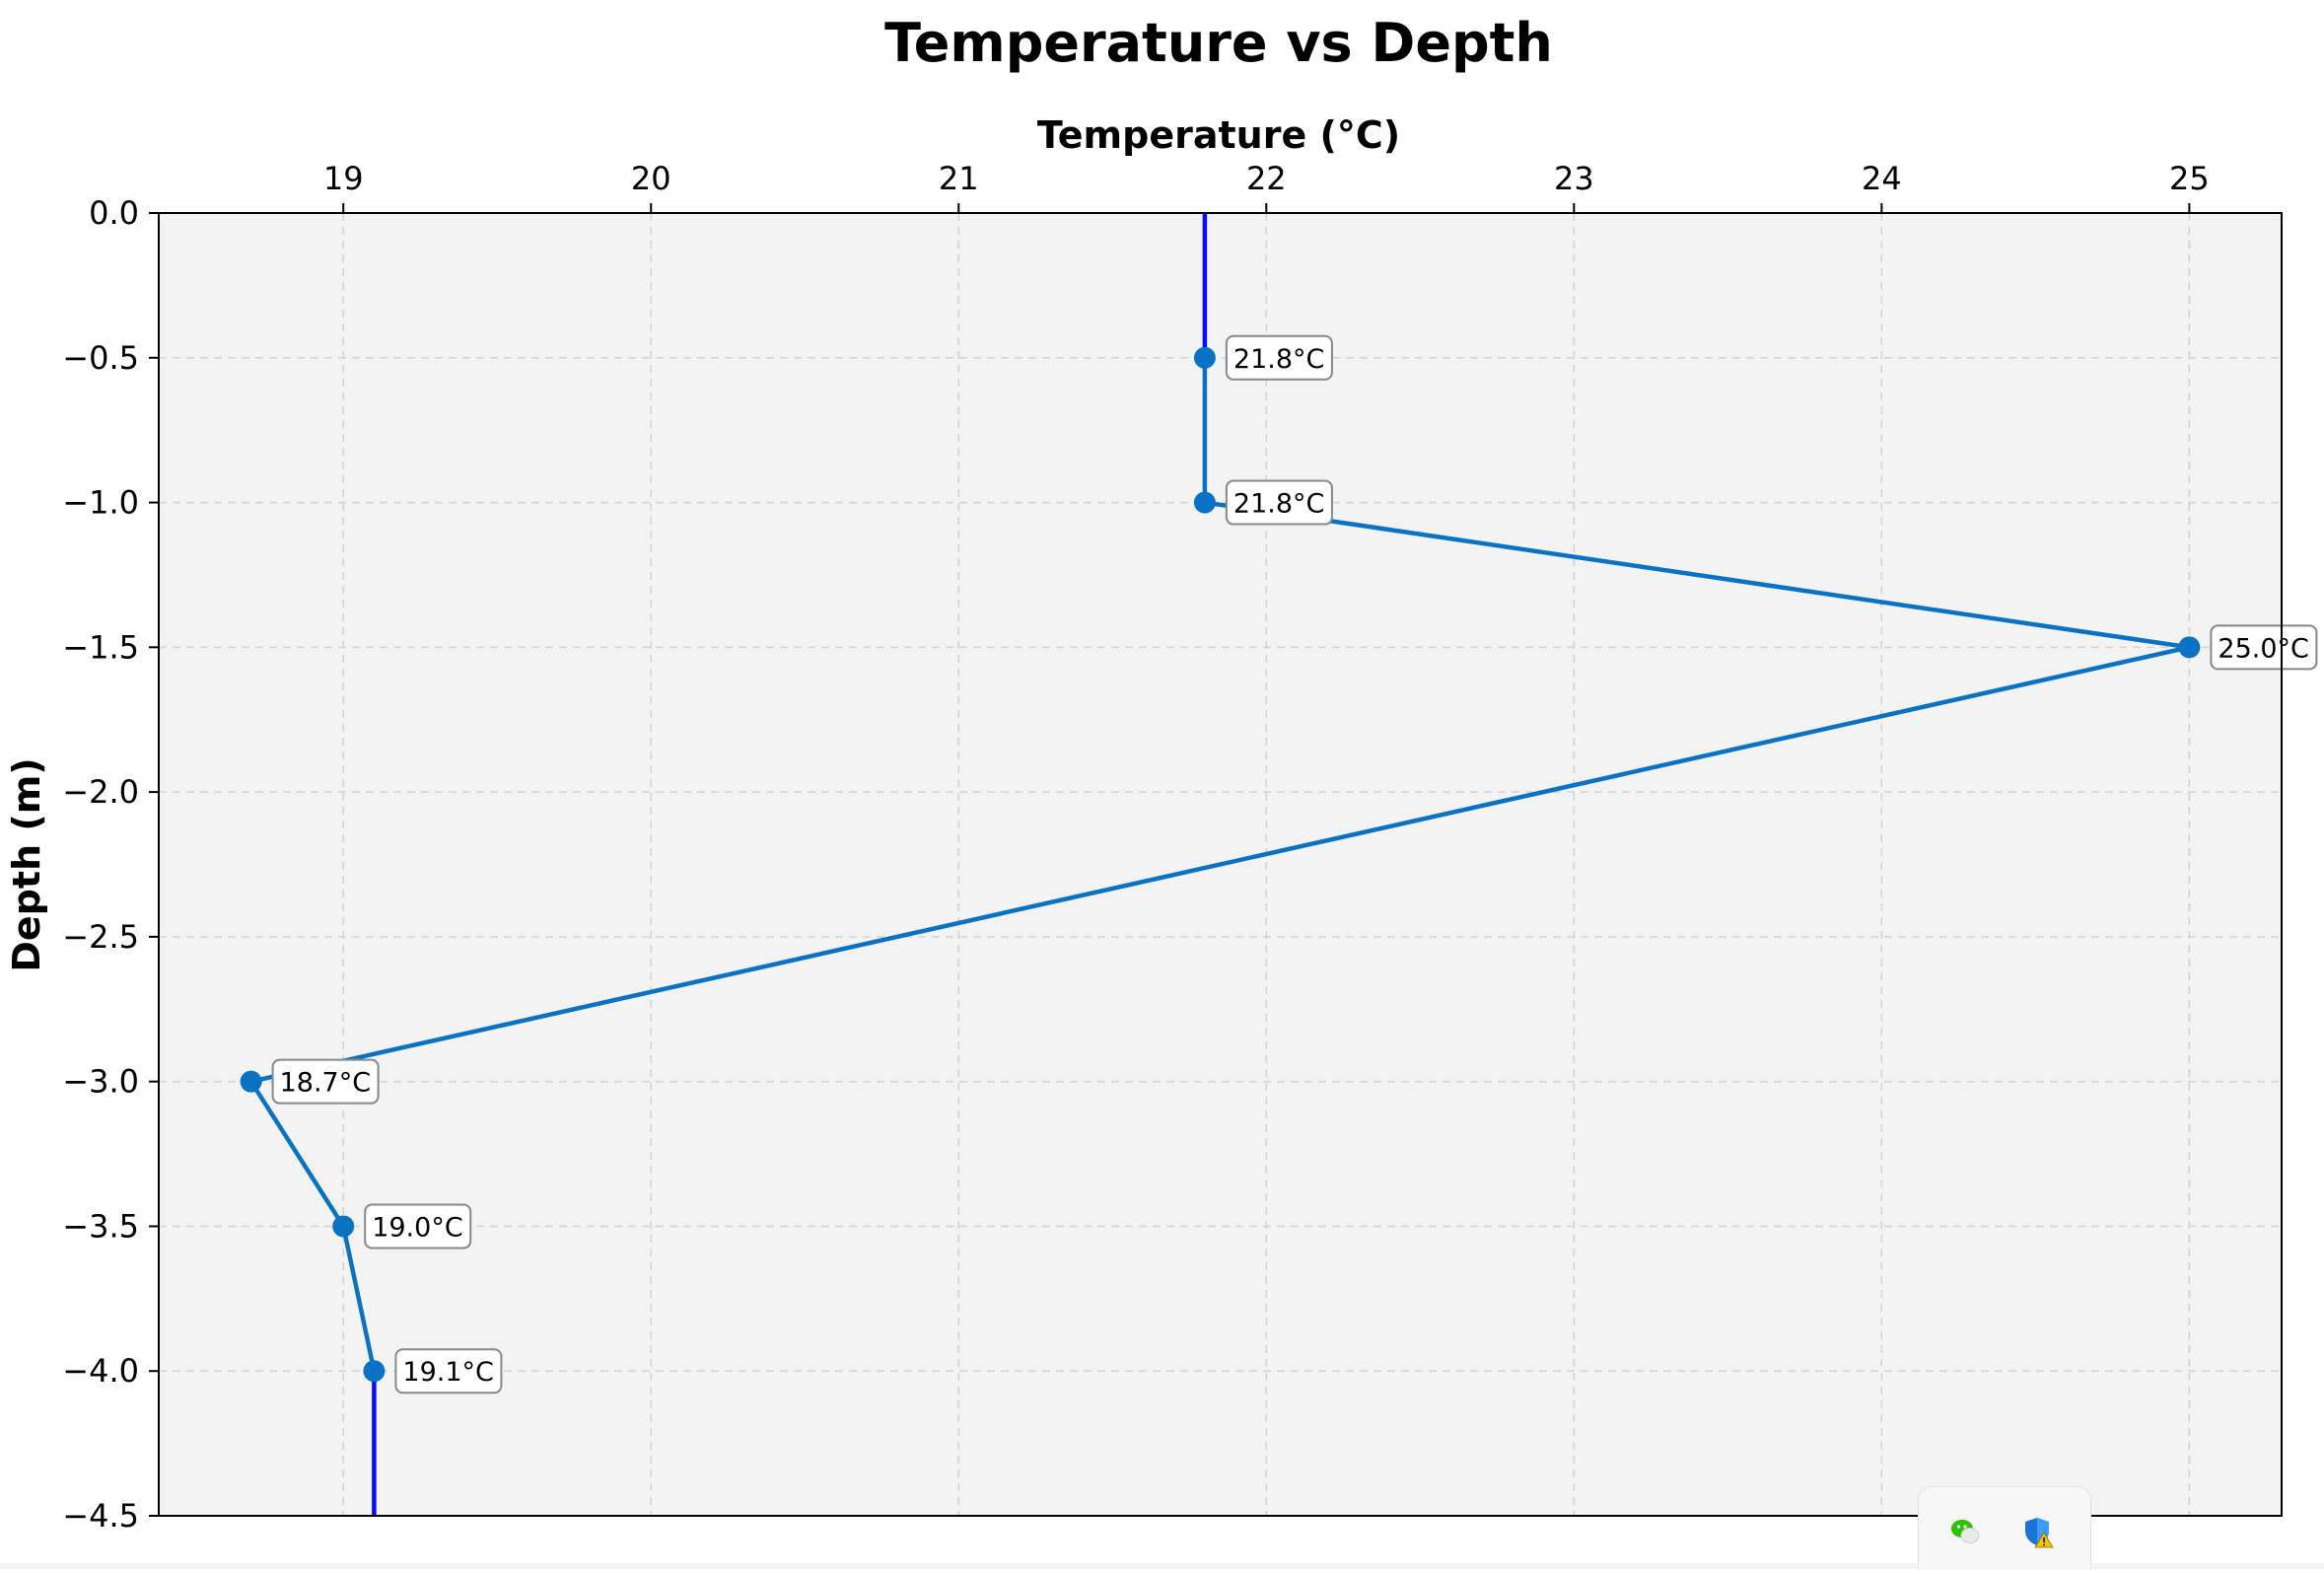 This screenshot has width=2324, height=1573. I want to click on data-label: 19.1°C, so click(447, 1372).